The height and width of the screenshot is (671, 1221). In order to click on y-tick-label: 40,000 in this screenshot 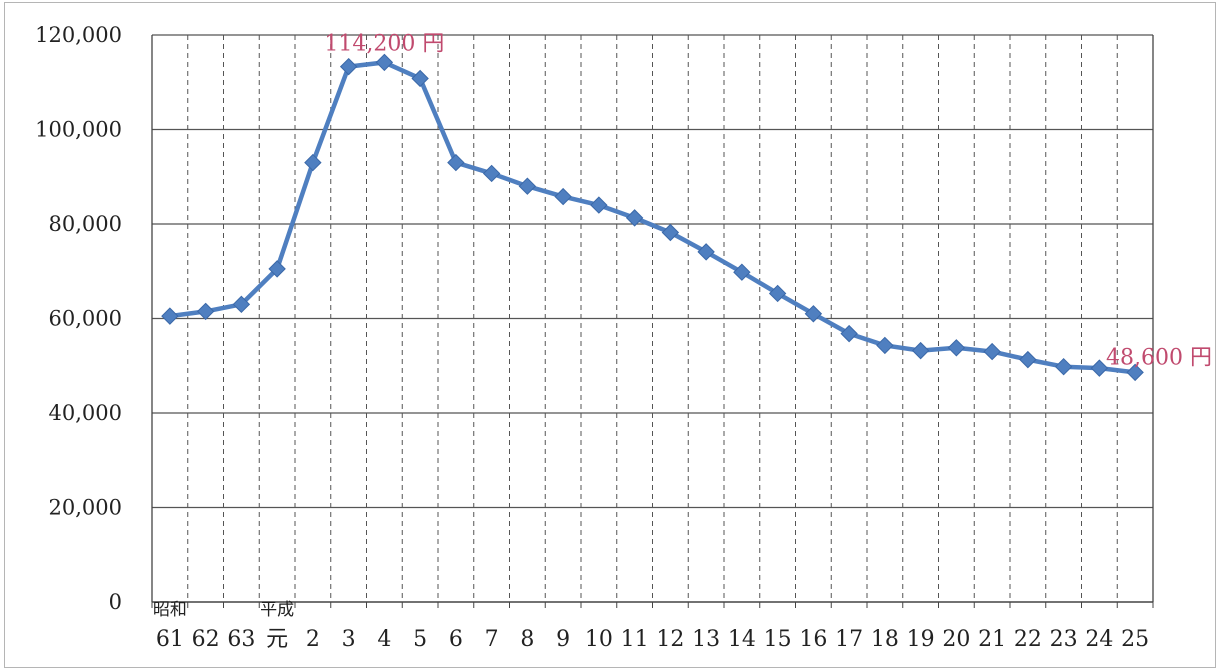, I will do `click(85, 413)`.